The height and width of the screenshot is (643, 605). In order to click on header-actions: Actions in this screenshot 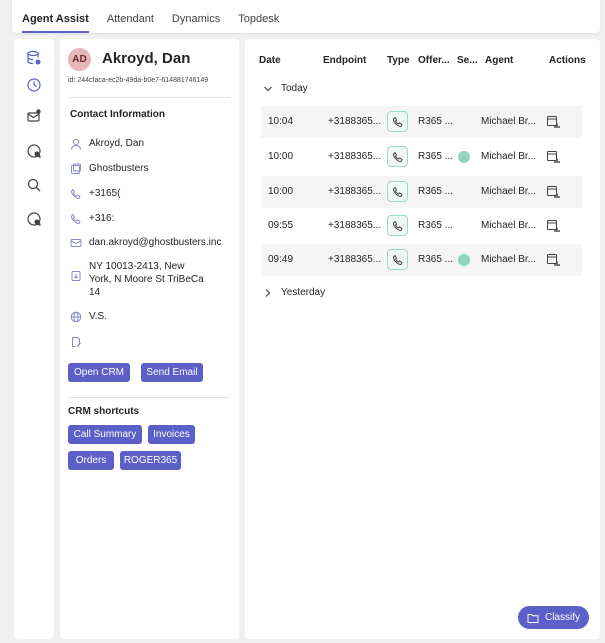, I will do `click(567, 60)`.